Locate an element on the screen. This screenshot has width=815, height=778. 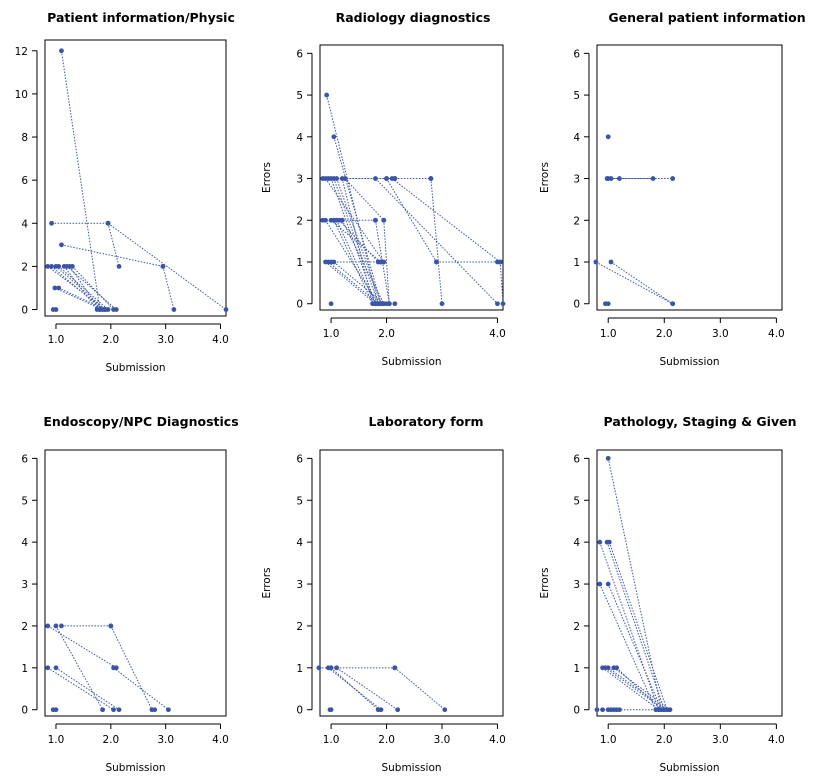
y-tick-label: 1 is located at coordinates (24, 669).